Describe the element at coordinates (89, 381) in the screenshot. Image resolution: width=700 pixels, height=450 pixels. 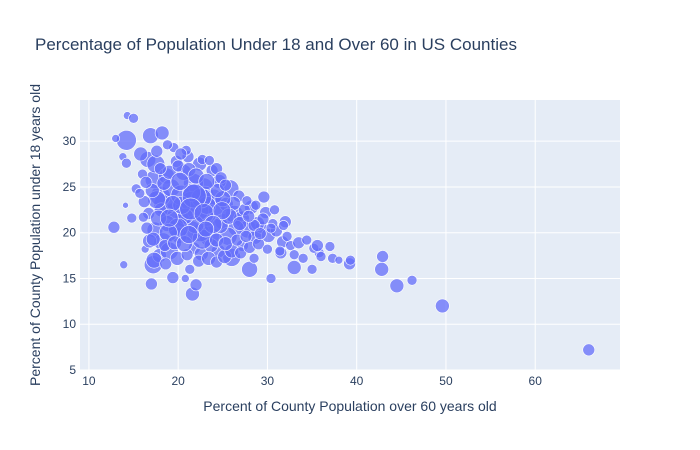
I see `x-tick-label: 10` at that location.